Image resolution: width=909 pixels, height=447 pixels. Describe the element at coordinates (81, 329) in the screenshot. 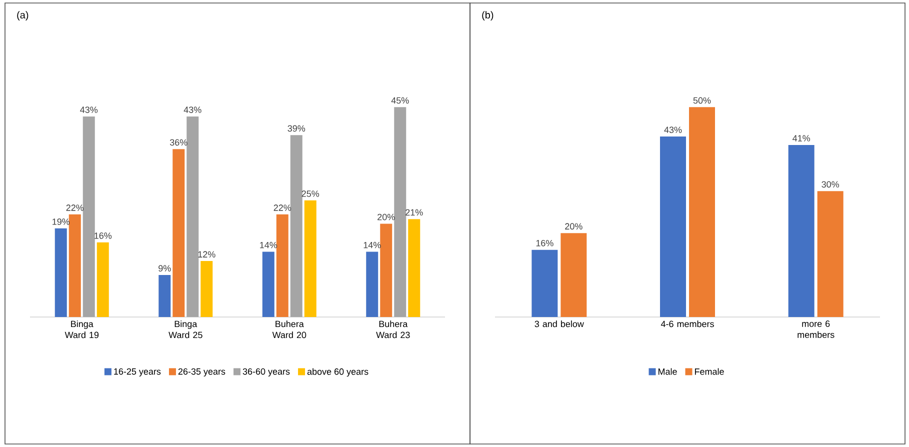

I see `x-tick-label: Binga Ward 19` at that location.